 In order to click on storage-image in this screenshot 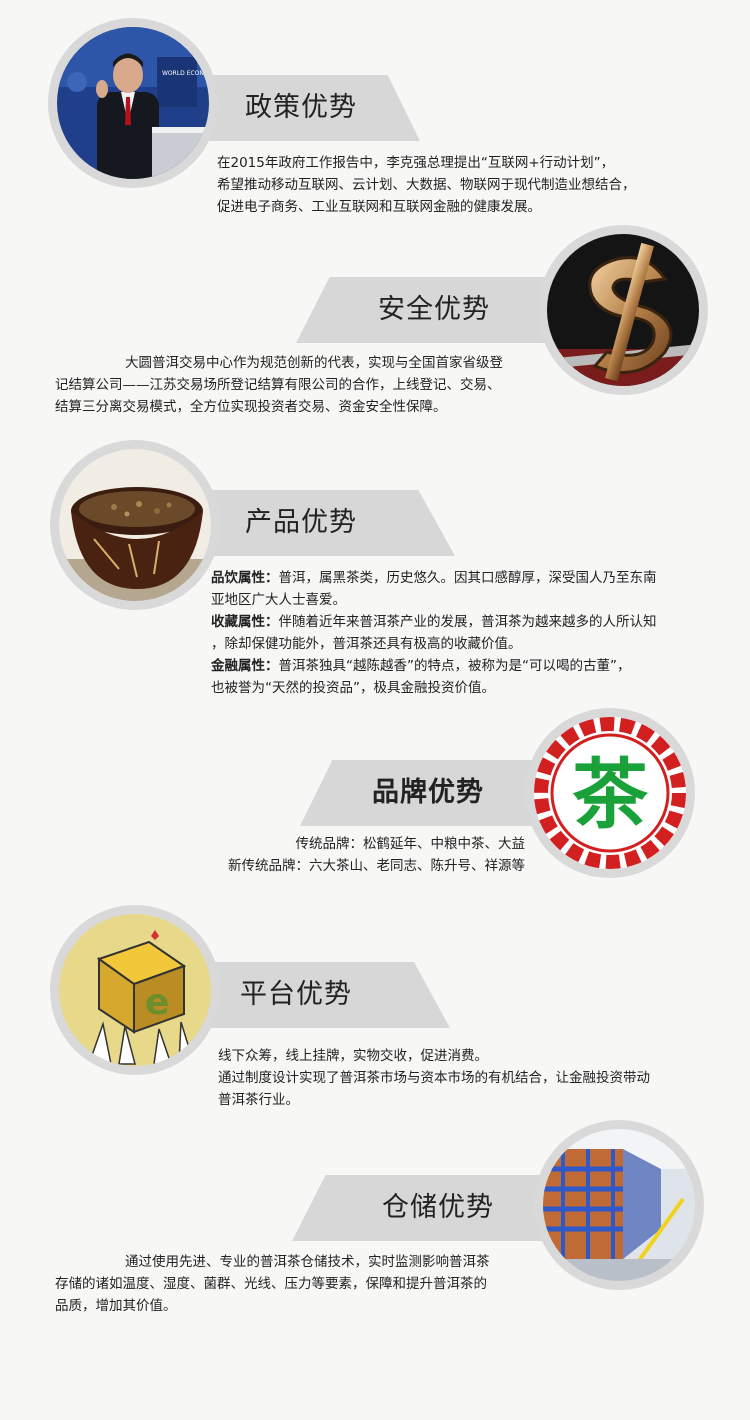, I will do `click(619, 1205)`.